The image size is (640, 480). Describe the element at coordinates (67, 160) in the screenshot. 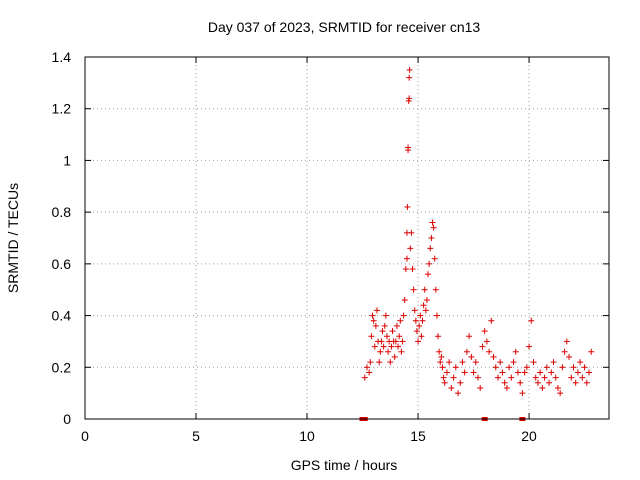

I see `y-tick-label: 1` at that location.